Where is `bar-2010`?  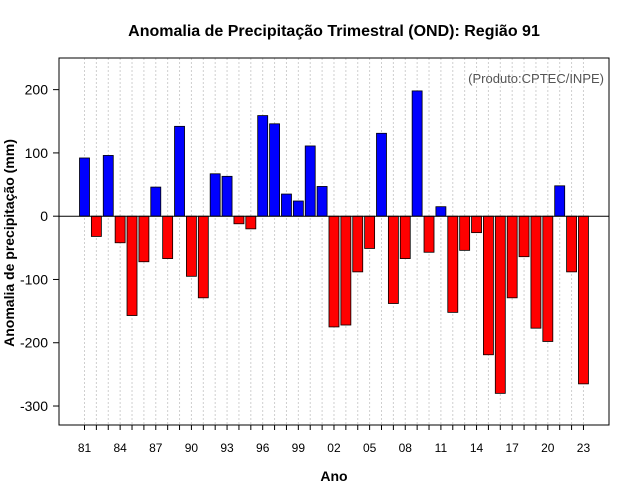 bar-2010 is located at coordinates (429, 234).